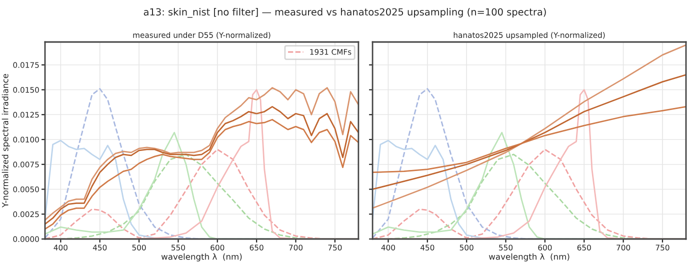 Image resolution: width=690 pixels, height=268 pixels. What do you see at coordinates (345, 13) in the screenshot?
I see `text: a13: skin_nist [no filter] — measured vs hanatos2025 upsampling (n=100 spectra)` at bounding box center [345, 13].